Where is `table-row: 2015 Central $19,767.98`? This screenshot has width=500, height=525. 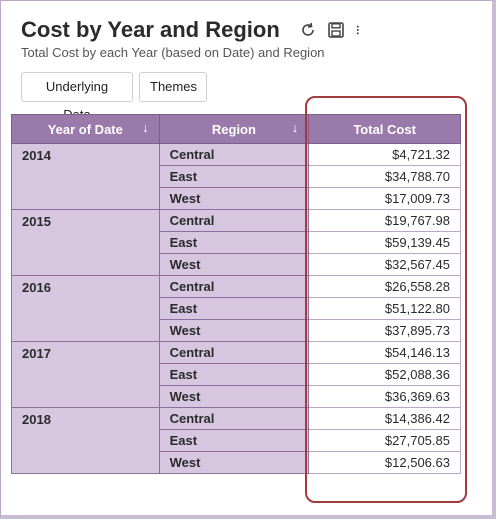
table-row: 2015 Central $19,767.98 is located at coordinates (236, 242).